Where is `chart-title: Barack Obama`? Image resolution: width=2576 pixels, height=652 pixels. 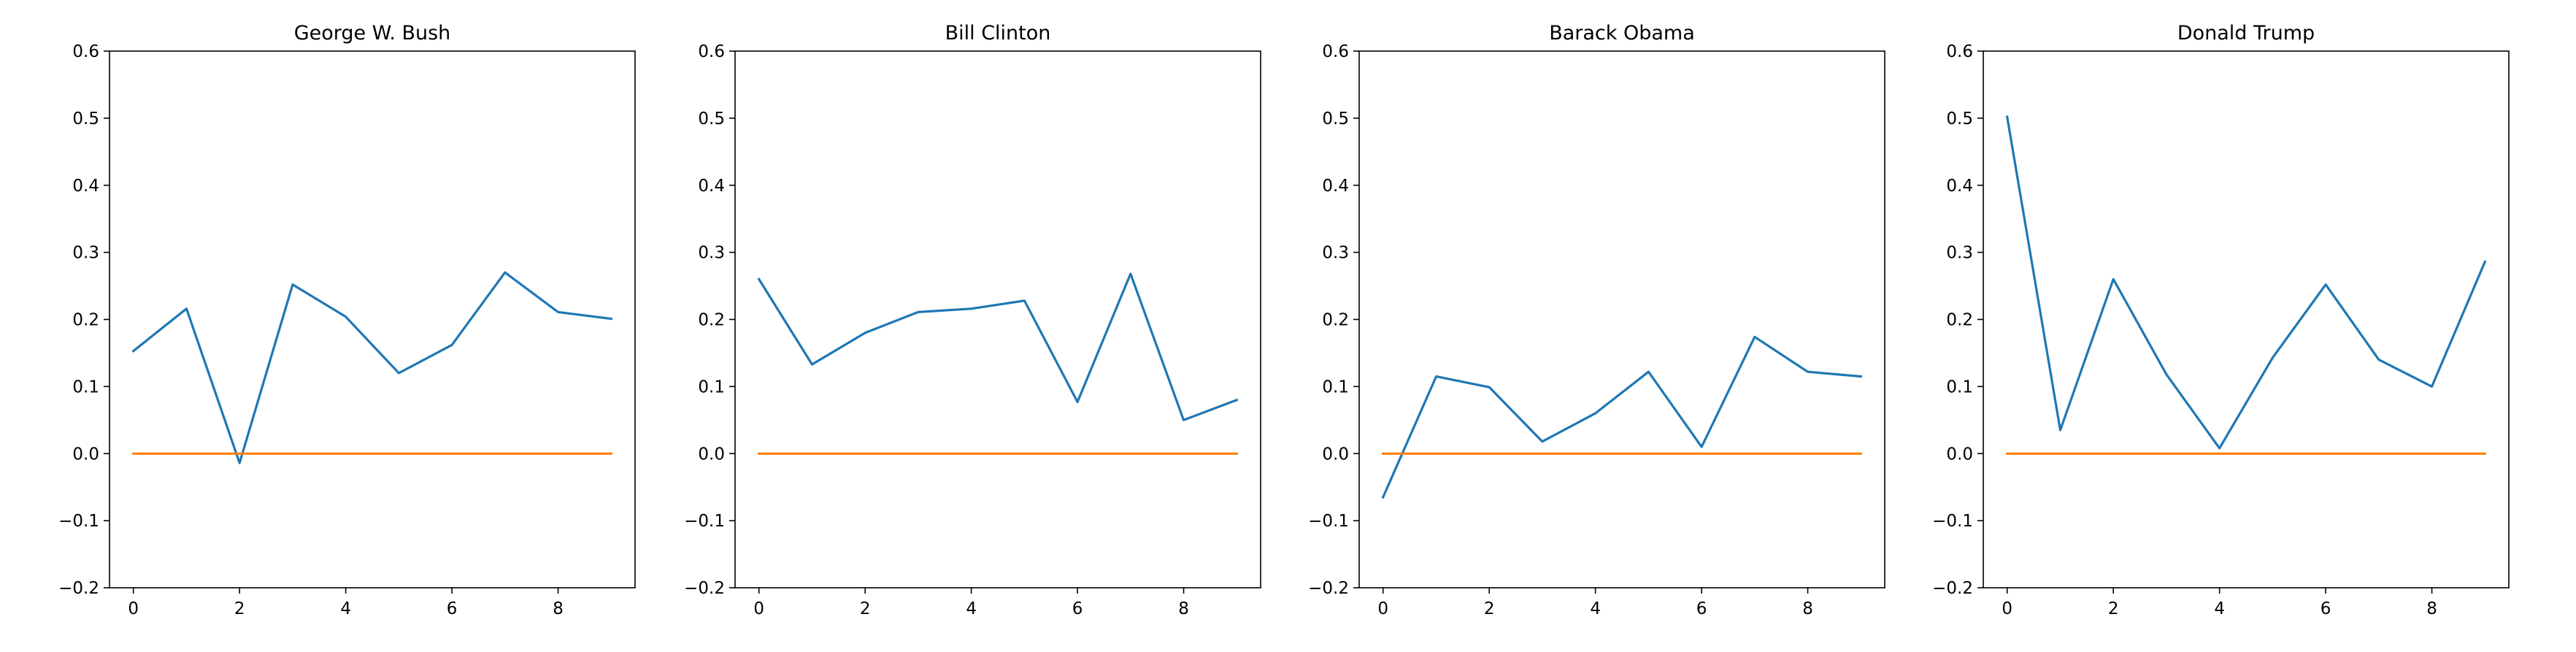 chart-title: Barack Obama is located at coordinates (1622, 33).